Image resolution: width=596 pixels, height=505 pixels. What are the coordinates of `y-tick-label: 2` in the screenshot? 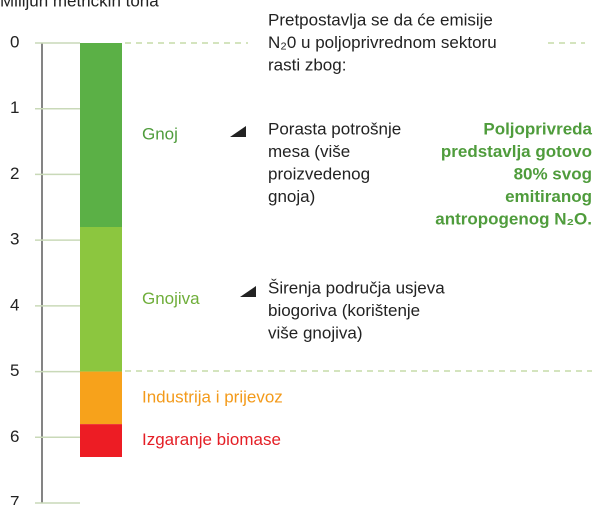 It's located at (14, 173).